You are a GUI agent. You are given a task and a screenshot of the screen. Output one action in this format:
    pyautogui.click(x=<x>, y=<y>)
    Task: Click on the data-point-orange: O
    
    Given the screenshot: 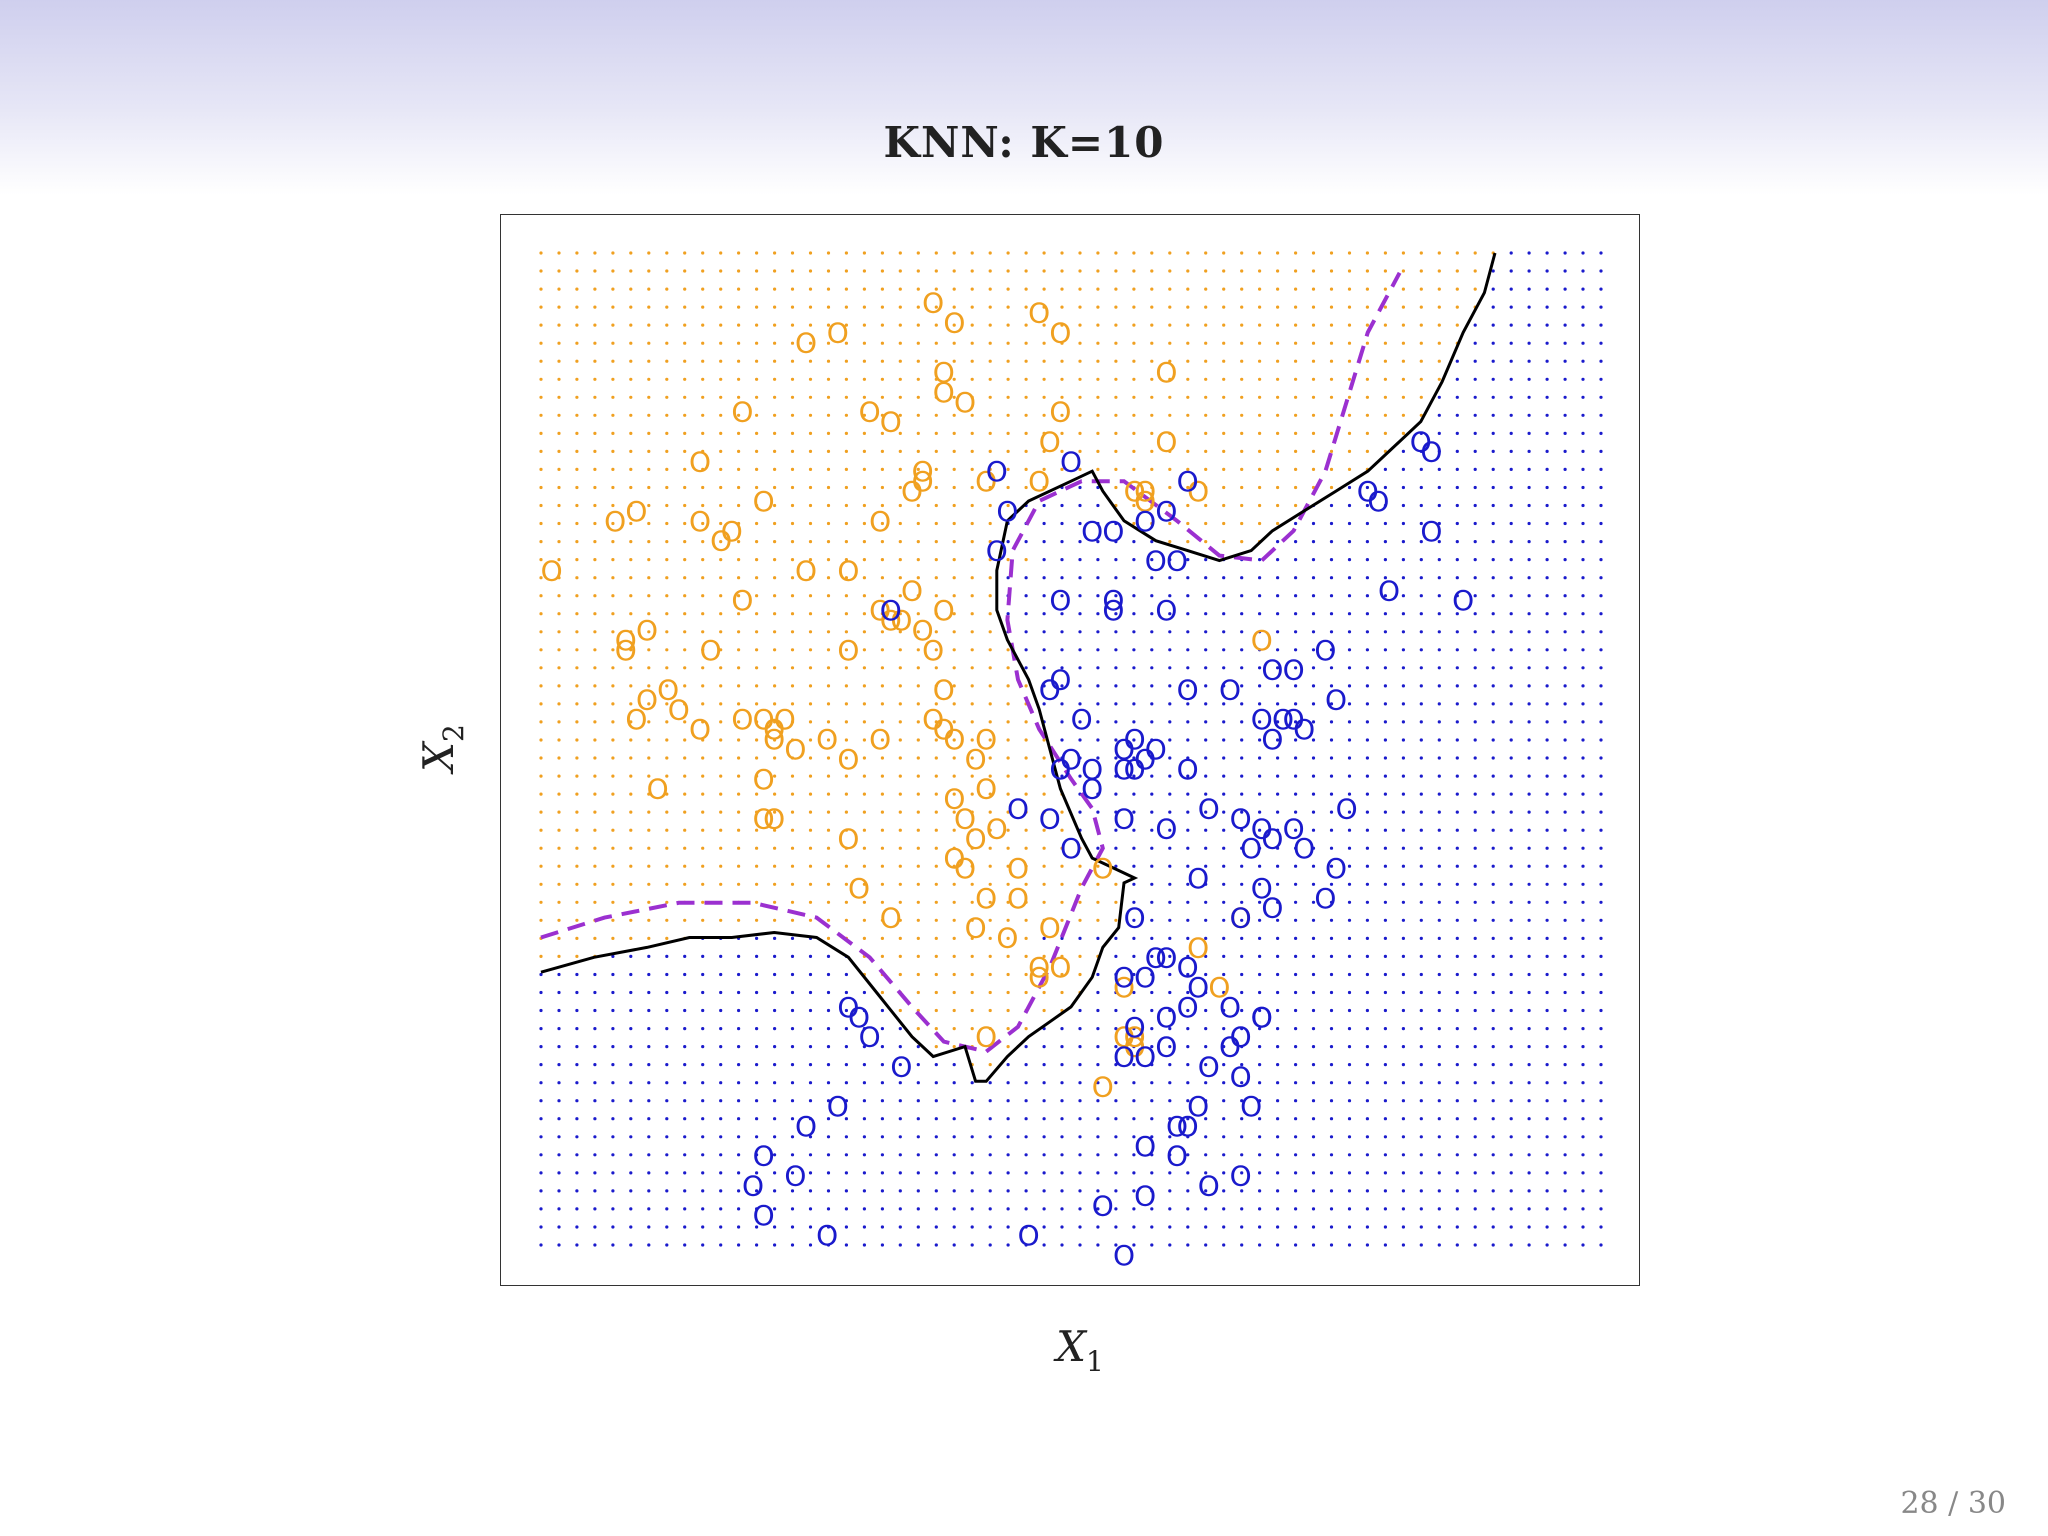 What is the action you would take?
    pyautogui.click(x=679, y=709)
    